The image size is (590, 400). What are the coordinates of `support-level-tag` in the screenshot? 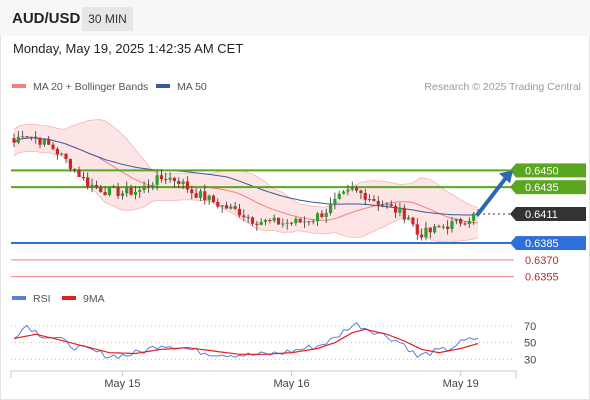 It's located at (551, 243).